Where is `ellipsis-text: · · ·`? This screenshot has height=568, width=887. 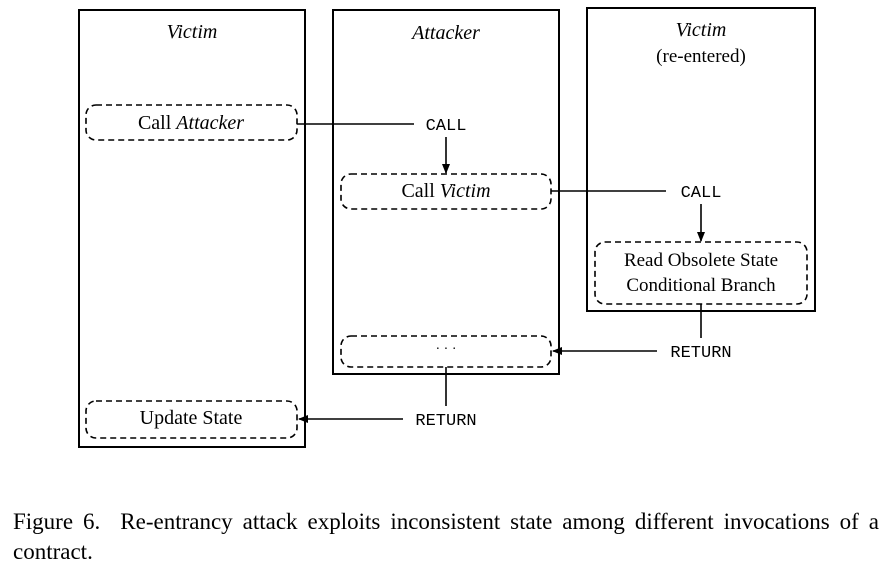 ellipsis-text: · · · is located at coordinates (446, 349).